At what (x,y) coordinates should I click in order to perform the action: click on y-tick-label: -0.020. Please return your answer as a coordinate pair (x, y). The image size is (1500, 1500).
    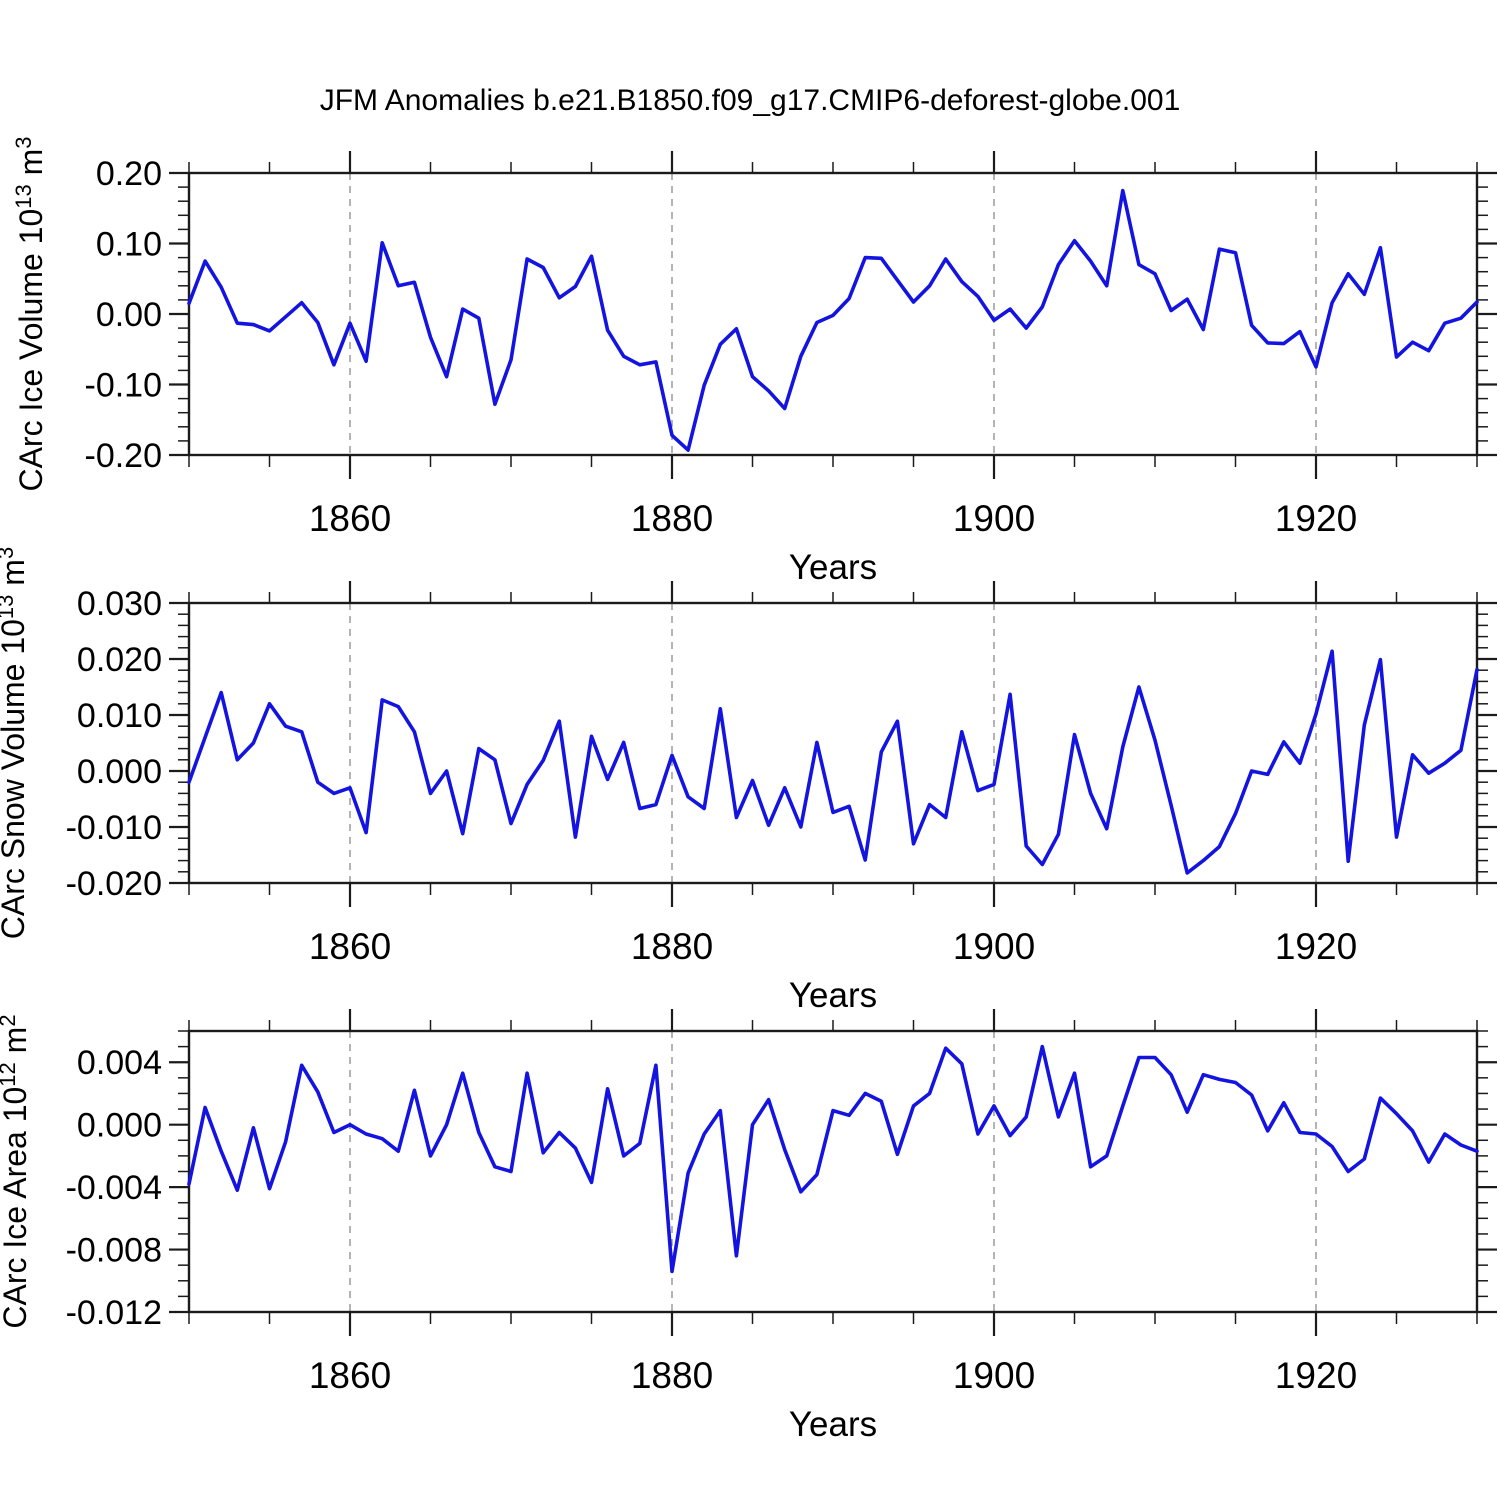
    Looking at the image, I should click on (114, 884).